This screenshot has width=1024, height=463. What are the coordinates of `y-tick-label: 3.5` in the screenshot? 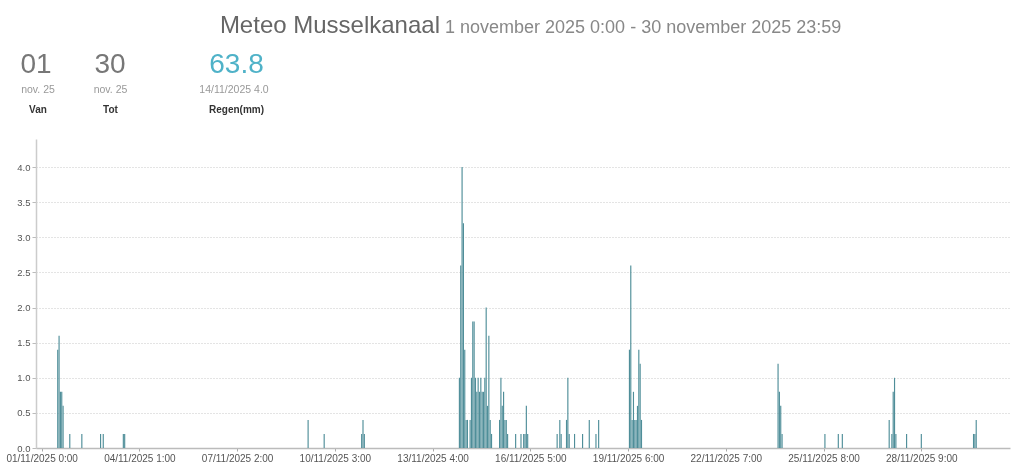 It's located at (24, 202).